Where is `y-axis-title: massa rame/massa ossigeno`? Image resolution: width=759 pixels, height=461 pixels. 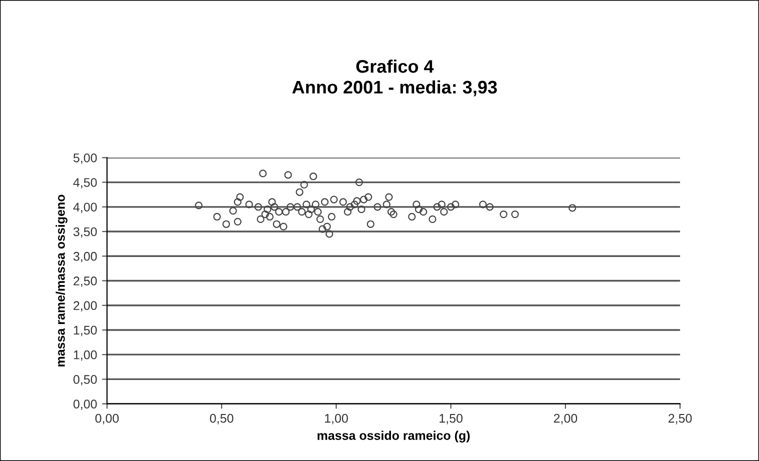 y-axis-title: massa rame/massa ossigeno is located at coordinates (62, 280).